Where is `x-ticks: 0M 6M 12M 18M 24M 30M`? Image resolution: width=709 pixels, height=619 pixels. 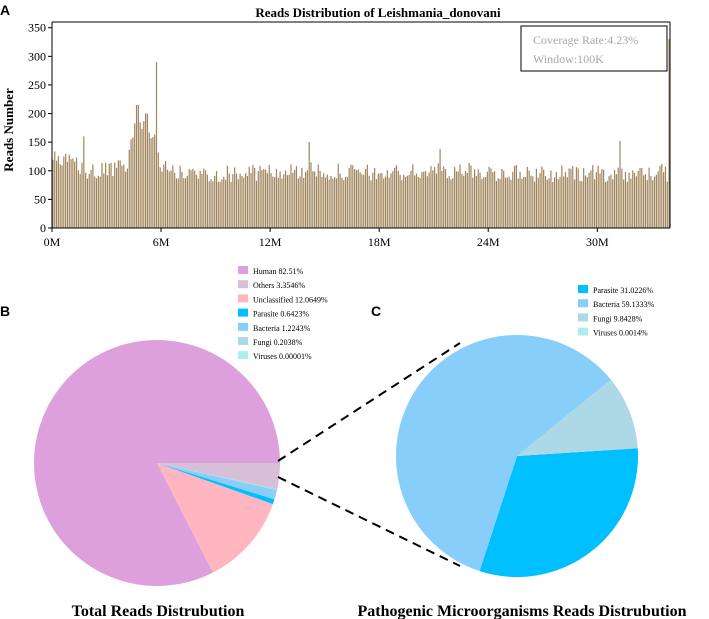
x-ticks: 0M 6M 12M 18M 24M 30M is located at coordinates (326, 238).